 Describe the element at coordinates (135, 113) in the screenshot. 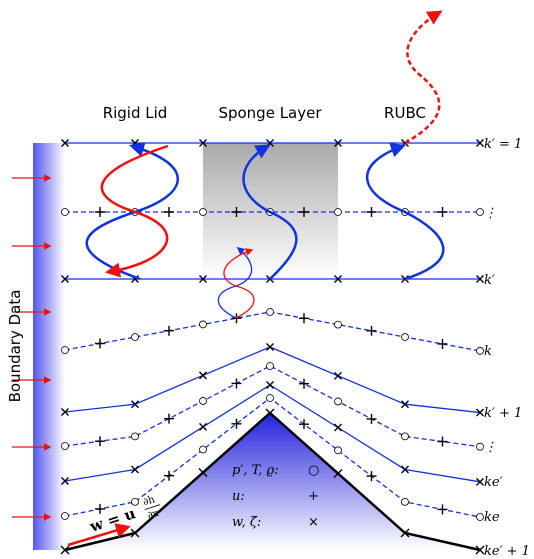

I see `header: Rigid Lid` at that location.